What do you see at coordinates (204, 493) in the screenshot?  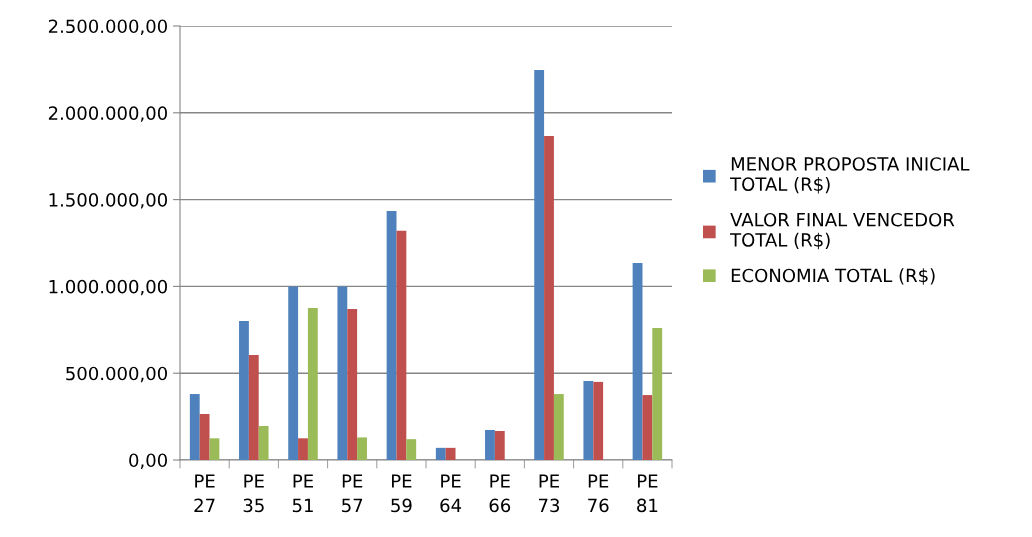 I see `x-tick-label: PE 27` at bounding box center [204, 493].